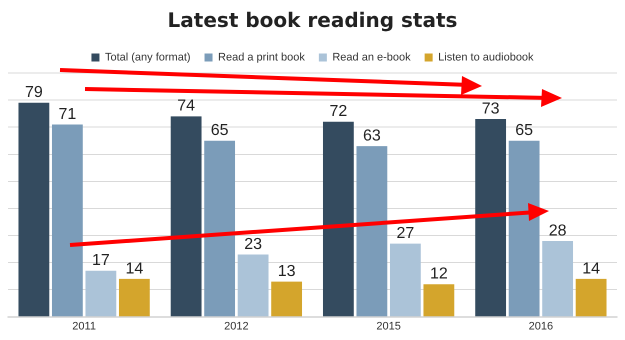 This screenshot has height=340, width=625. Describe the element at coordinates (253, 244) in the screenshot. I see `data-label: 23` at that location.